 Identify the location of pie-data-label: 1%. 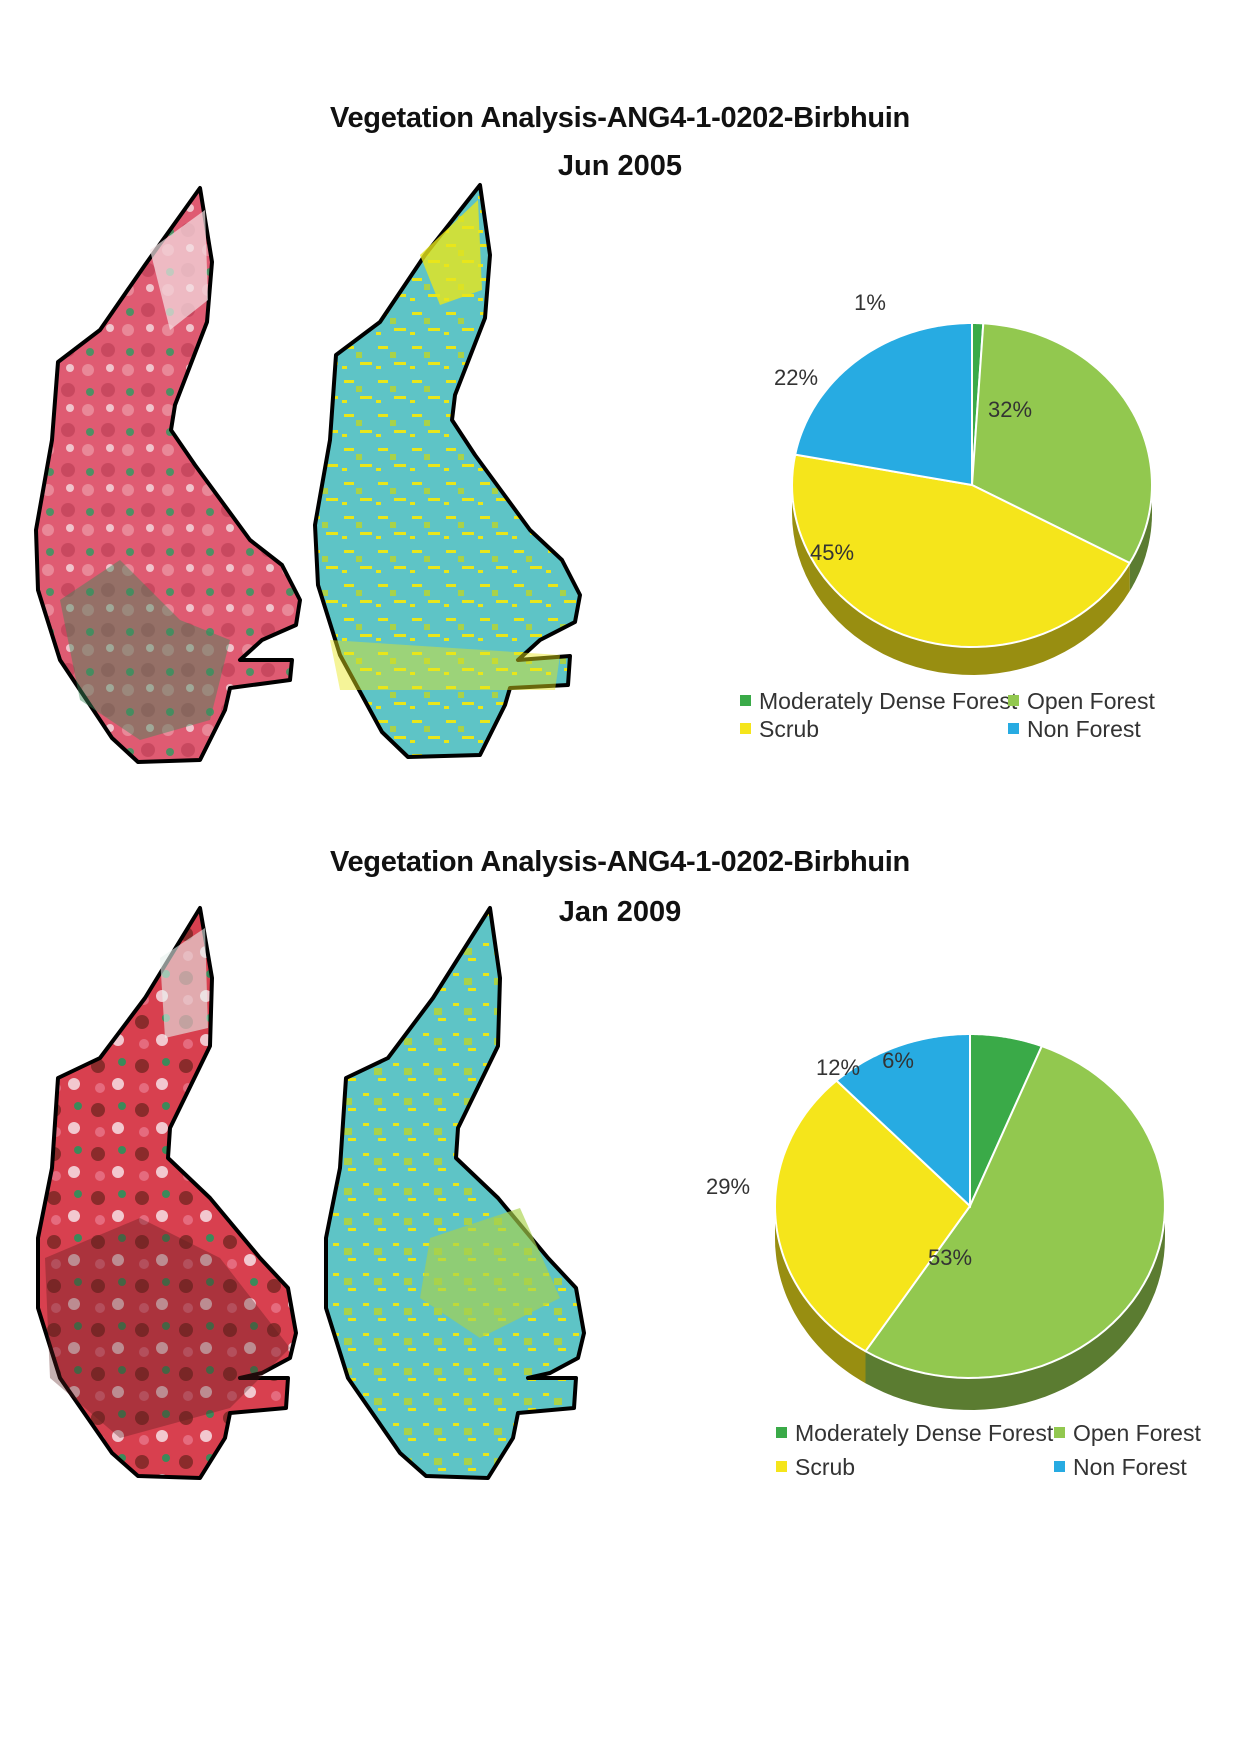
(870, 302).